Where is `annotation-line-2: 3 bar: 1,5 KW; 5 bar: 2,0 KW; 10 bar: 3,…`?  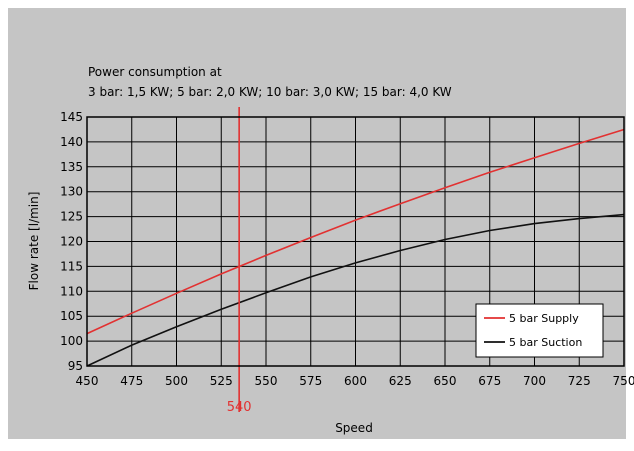
annotation-line-2: 3 bar: 1,5 KW; 5 bar: 2,0 KW; 10 bar: 3,… is located at coordinates (270, 92).